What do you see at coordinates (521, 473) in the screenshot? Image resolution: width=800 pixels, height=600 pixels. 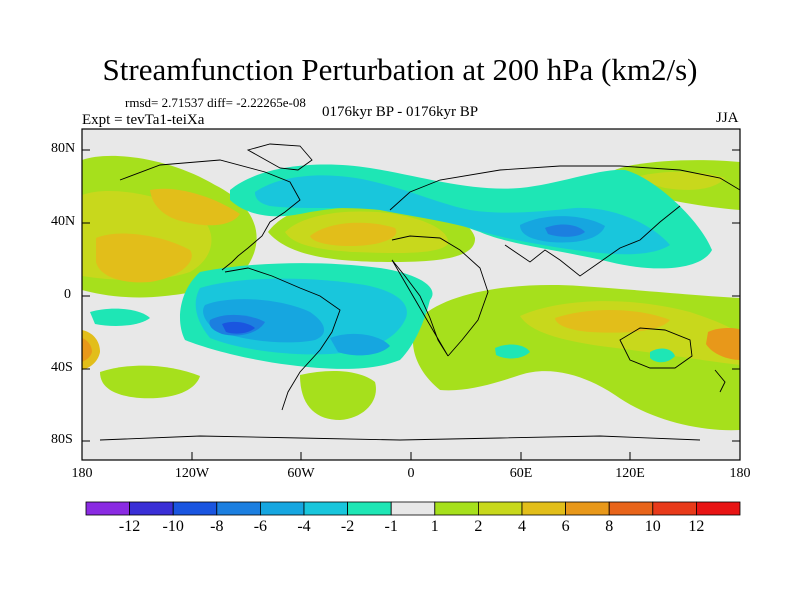 I see `lon-label-60e: 60E` at bounding box center [521, 473].